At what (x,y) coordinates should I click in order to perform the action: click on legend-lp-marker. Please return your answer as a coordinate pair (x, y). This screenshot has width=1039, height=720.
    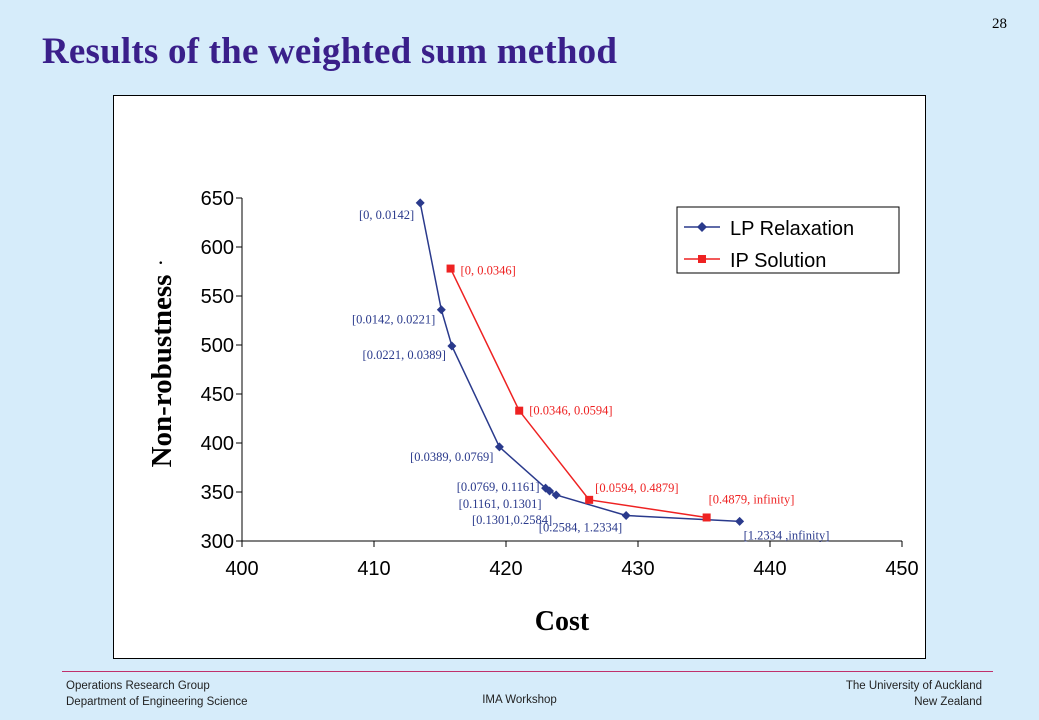
    Looking at the image, I should click on (702, 227).